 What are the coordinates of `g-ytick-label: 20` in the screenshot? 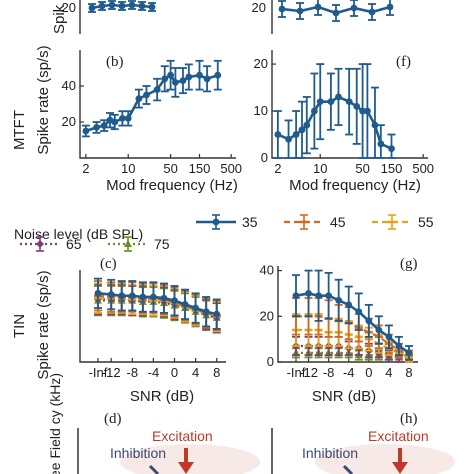 It's located at (267, 315).